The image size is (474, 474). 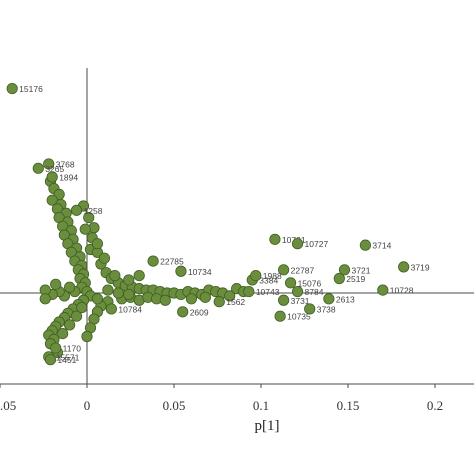 What do you see at coordinates (268, 280) in the screenshot?
I see `point-label: 3384` at bounding box center [268, 280].